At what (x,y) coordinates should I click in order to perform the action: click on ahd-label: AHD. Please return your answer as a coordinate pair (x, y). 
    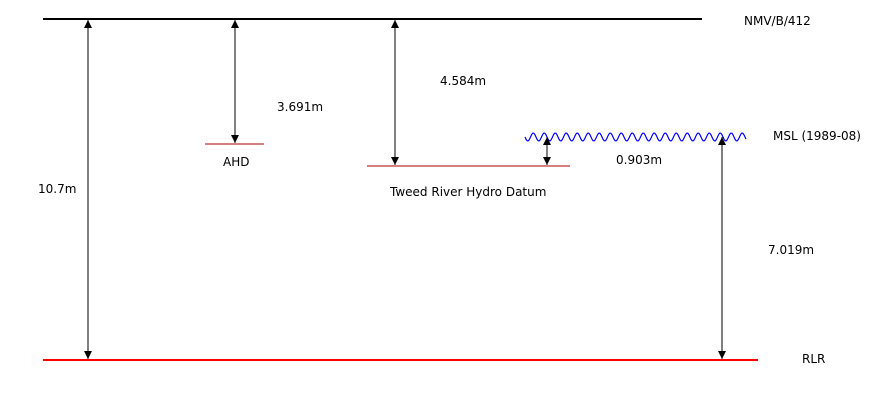
    Looking at the image, I should click on (236, 162).